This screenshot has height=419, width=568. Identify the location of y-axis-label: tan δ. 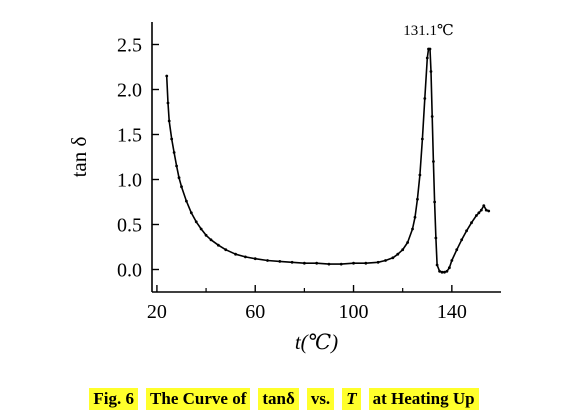
(79, 157).